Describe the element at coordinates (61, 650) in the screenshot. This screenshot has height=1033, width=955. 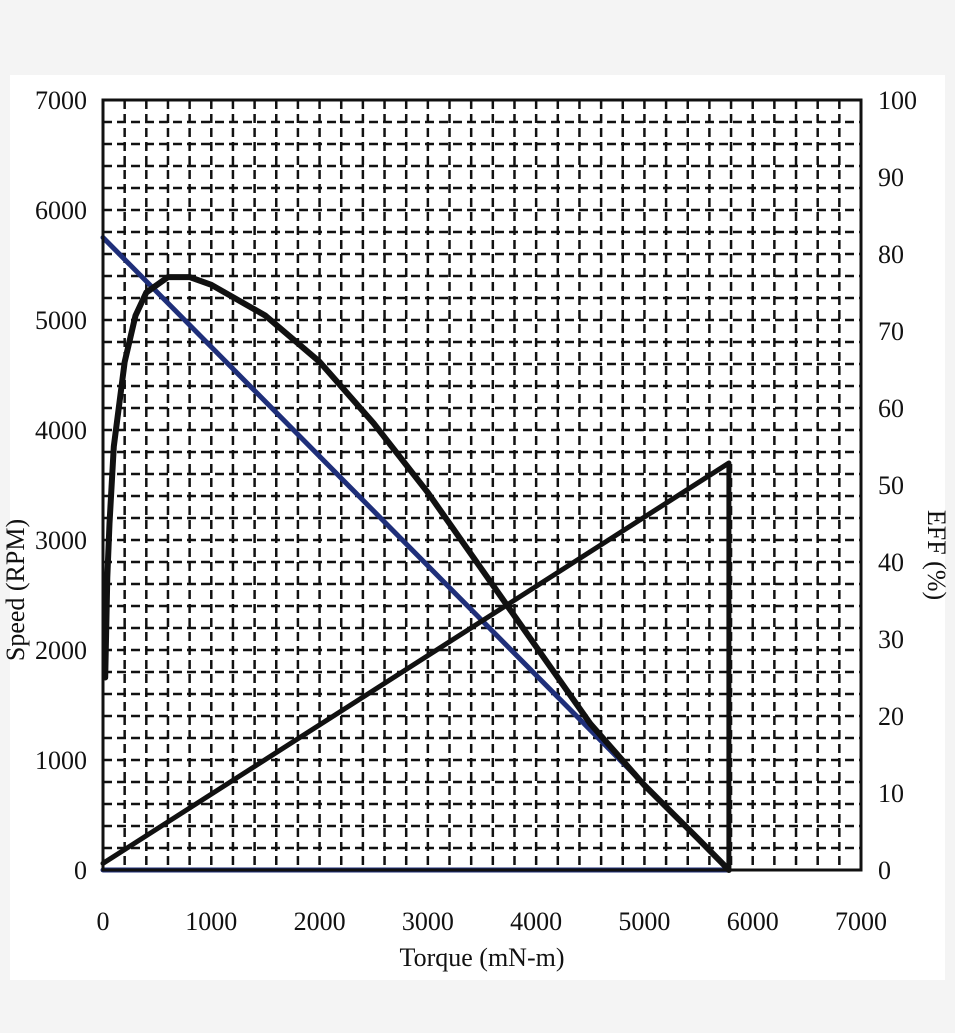
I see `y-tick-label: 2000` at that location.